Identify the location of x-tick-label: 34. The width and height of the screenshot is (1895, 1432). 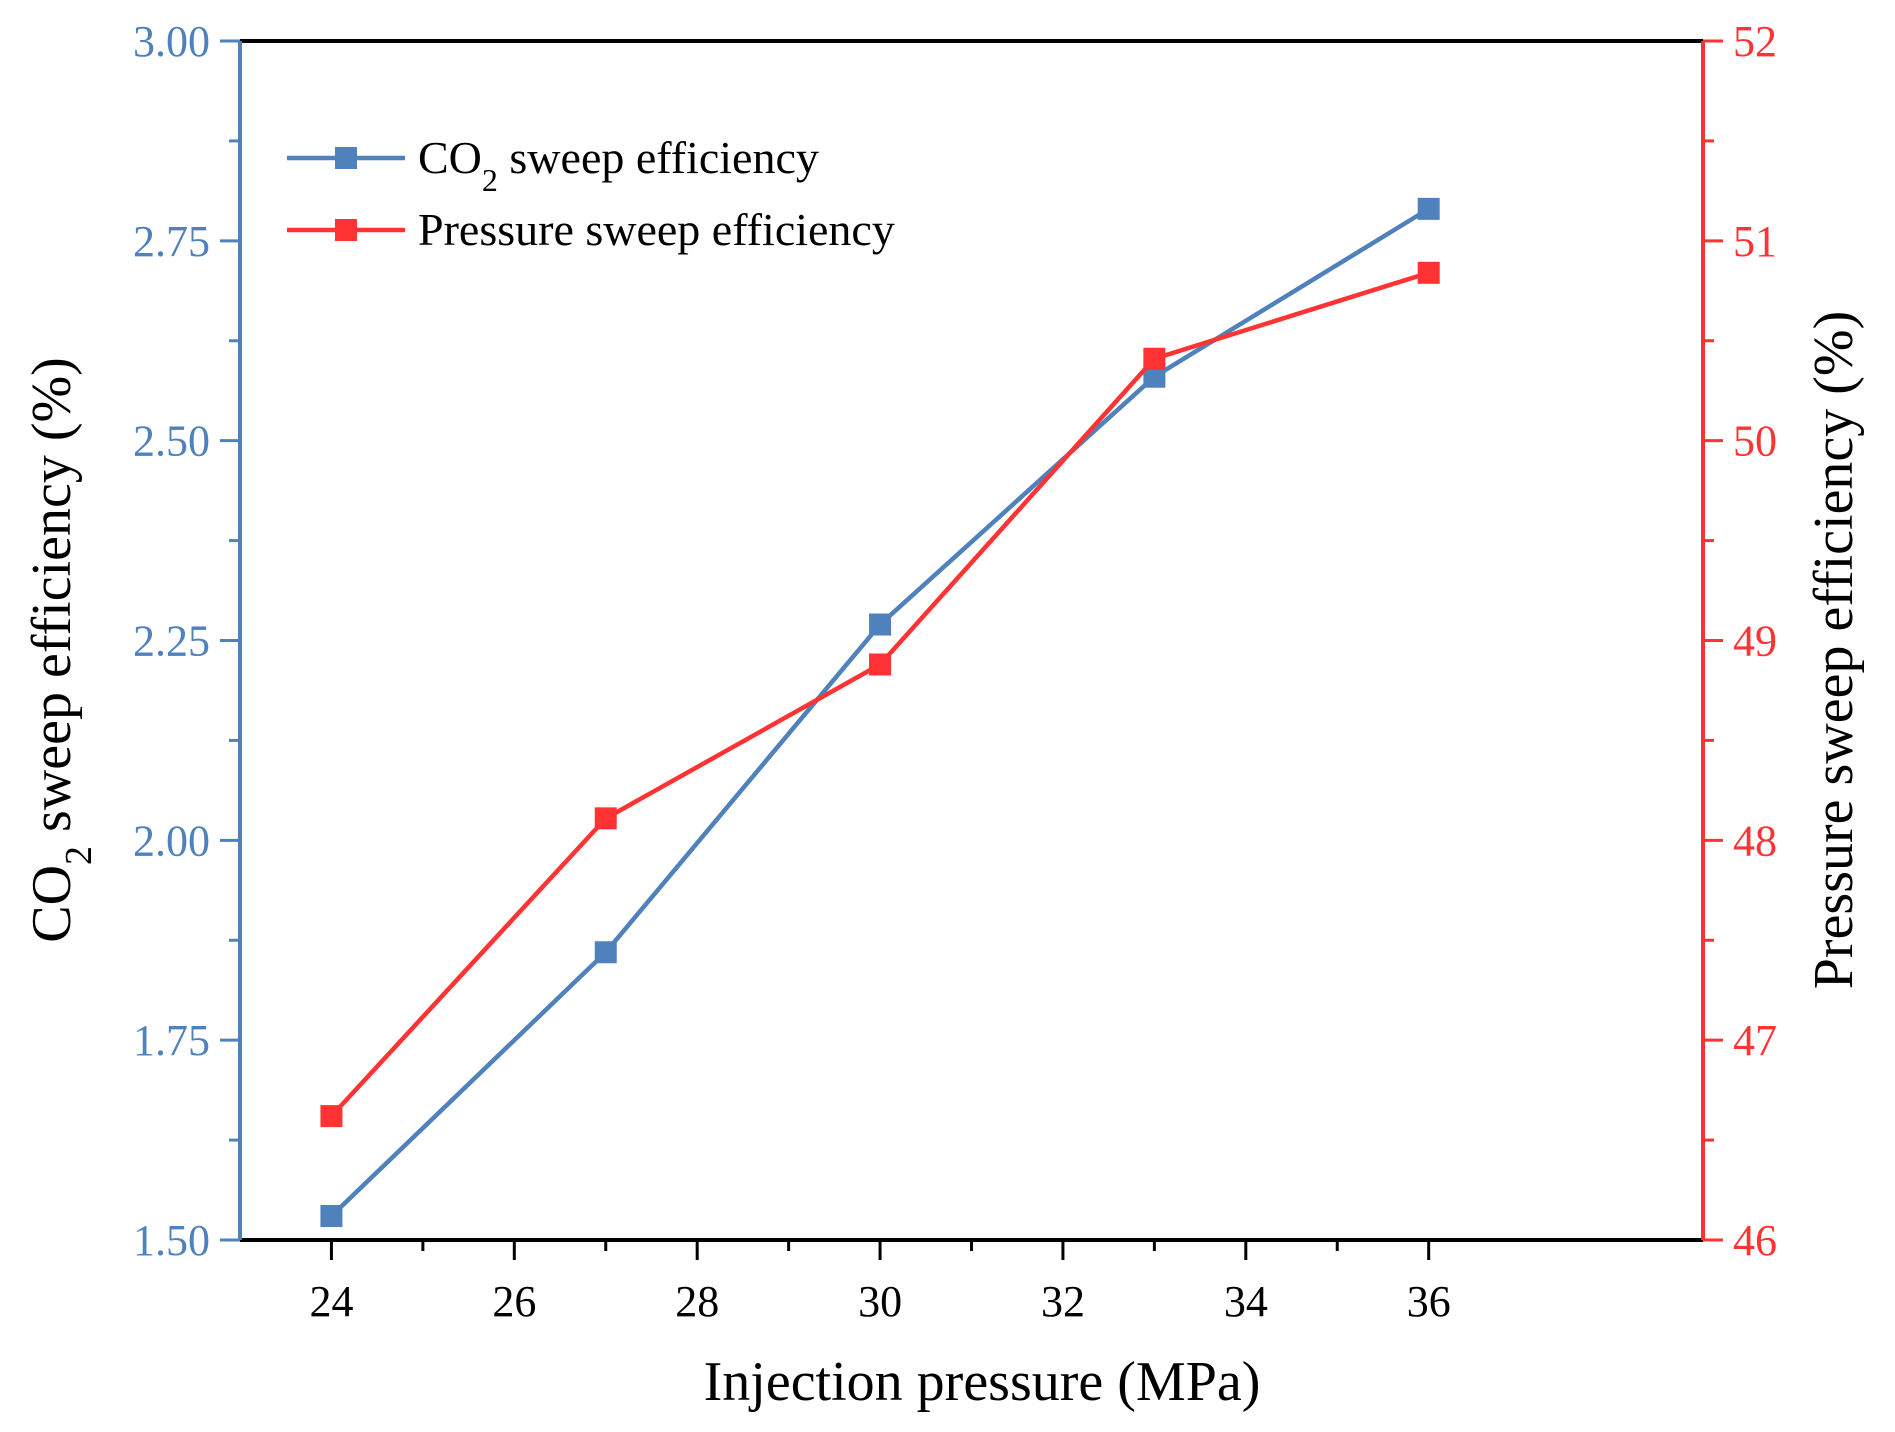
(1246, 1301).